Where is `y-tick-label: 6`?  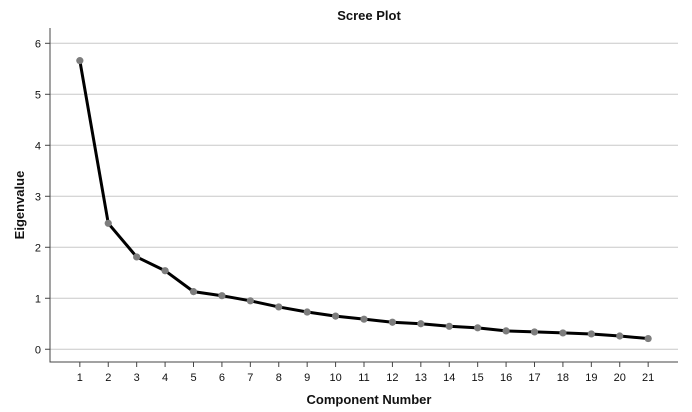
y-tick-label: 6 is located at coordinates (38, 44).